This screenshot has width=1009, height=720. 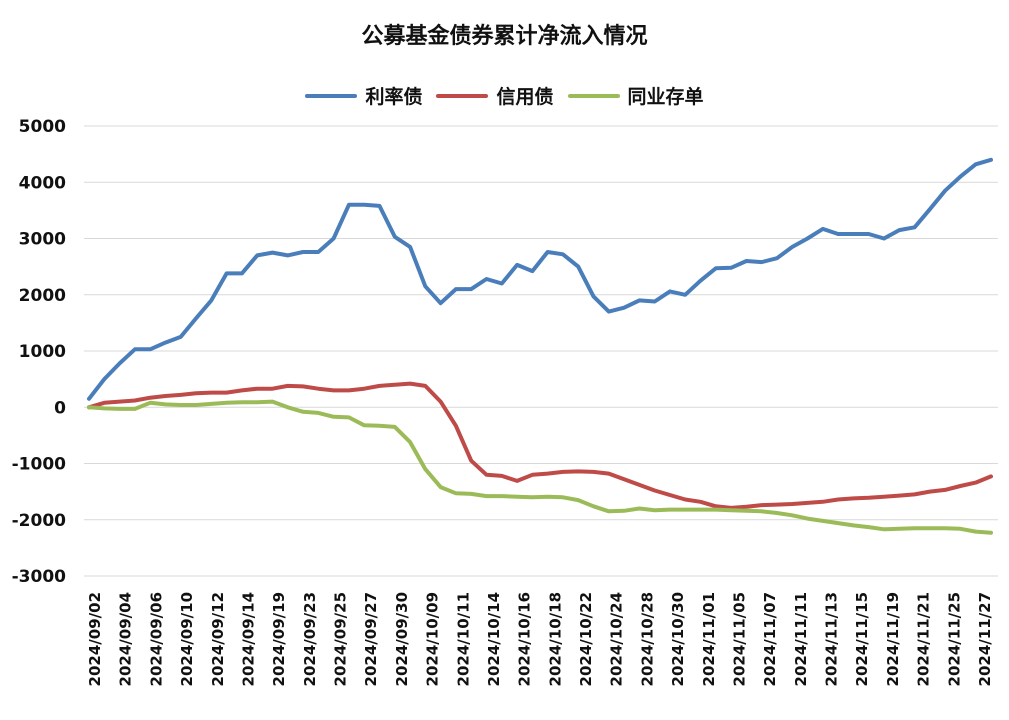 I want to click on x-tick-label: 2024/11/05, so click(x=739, y=639).